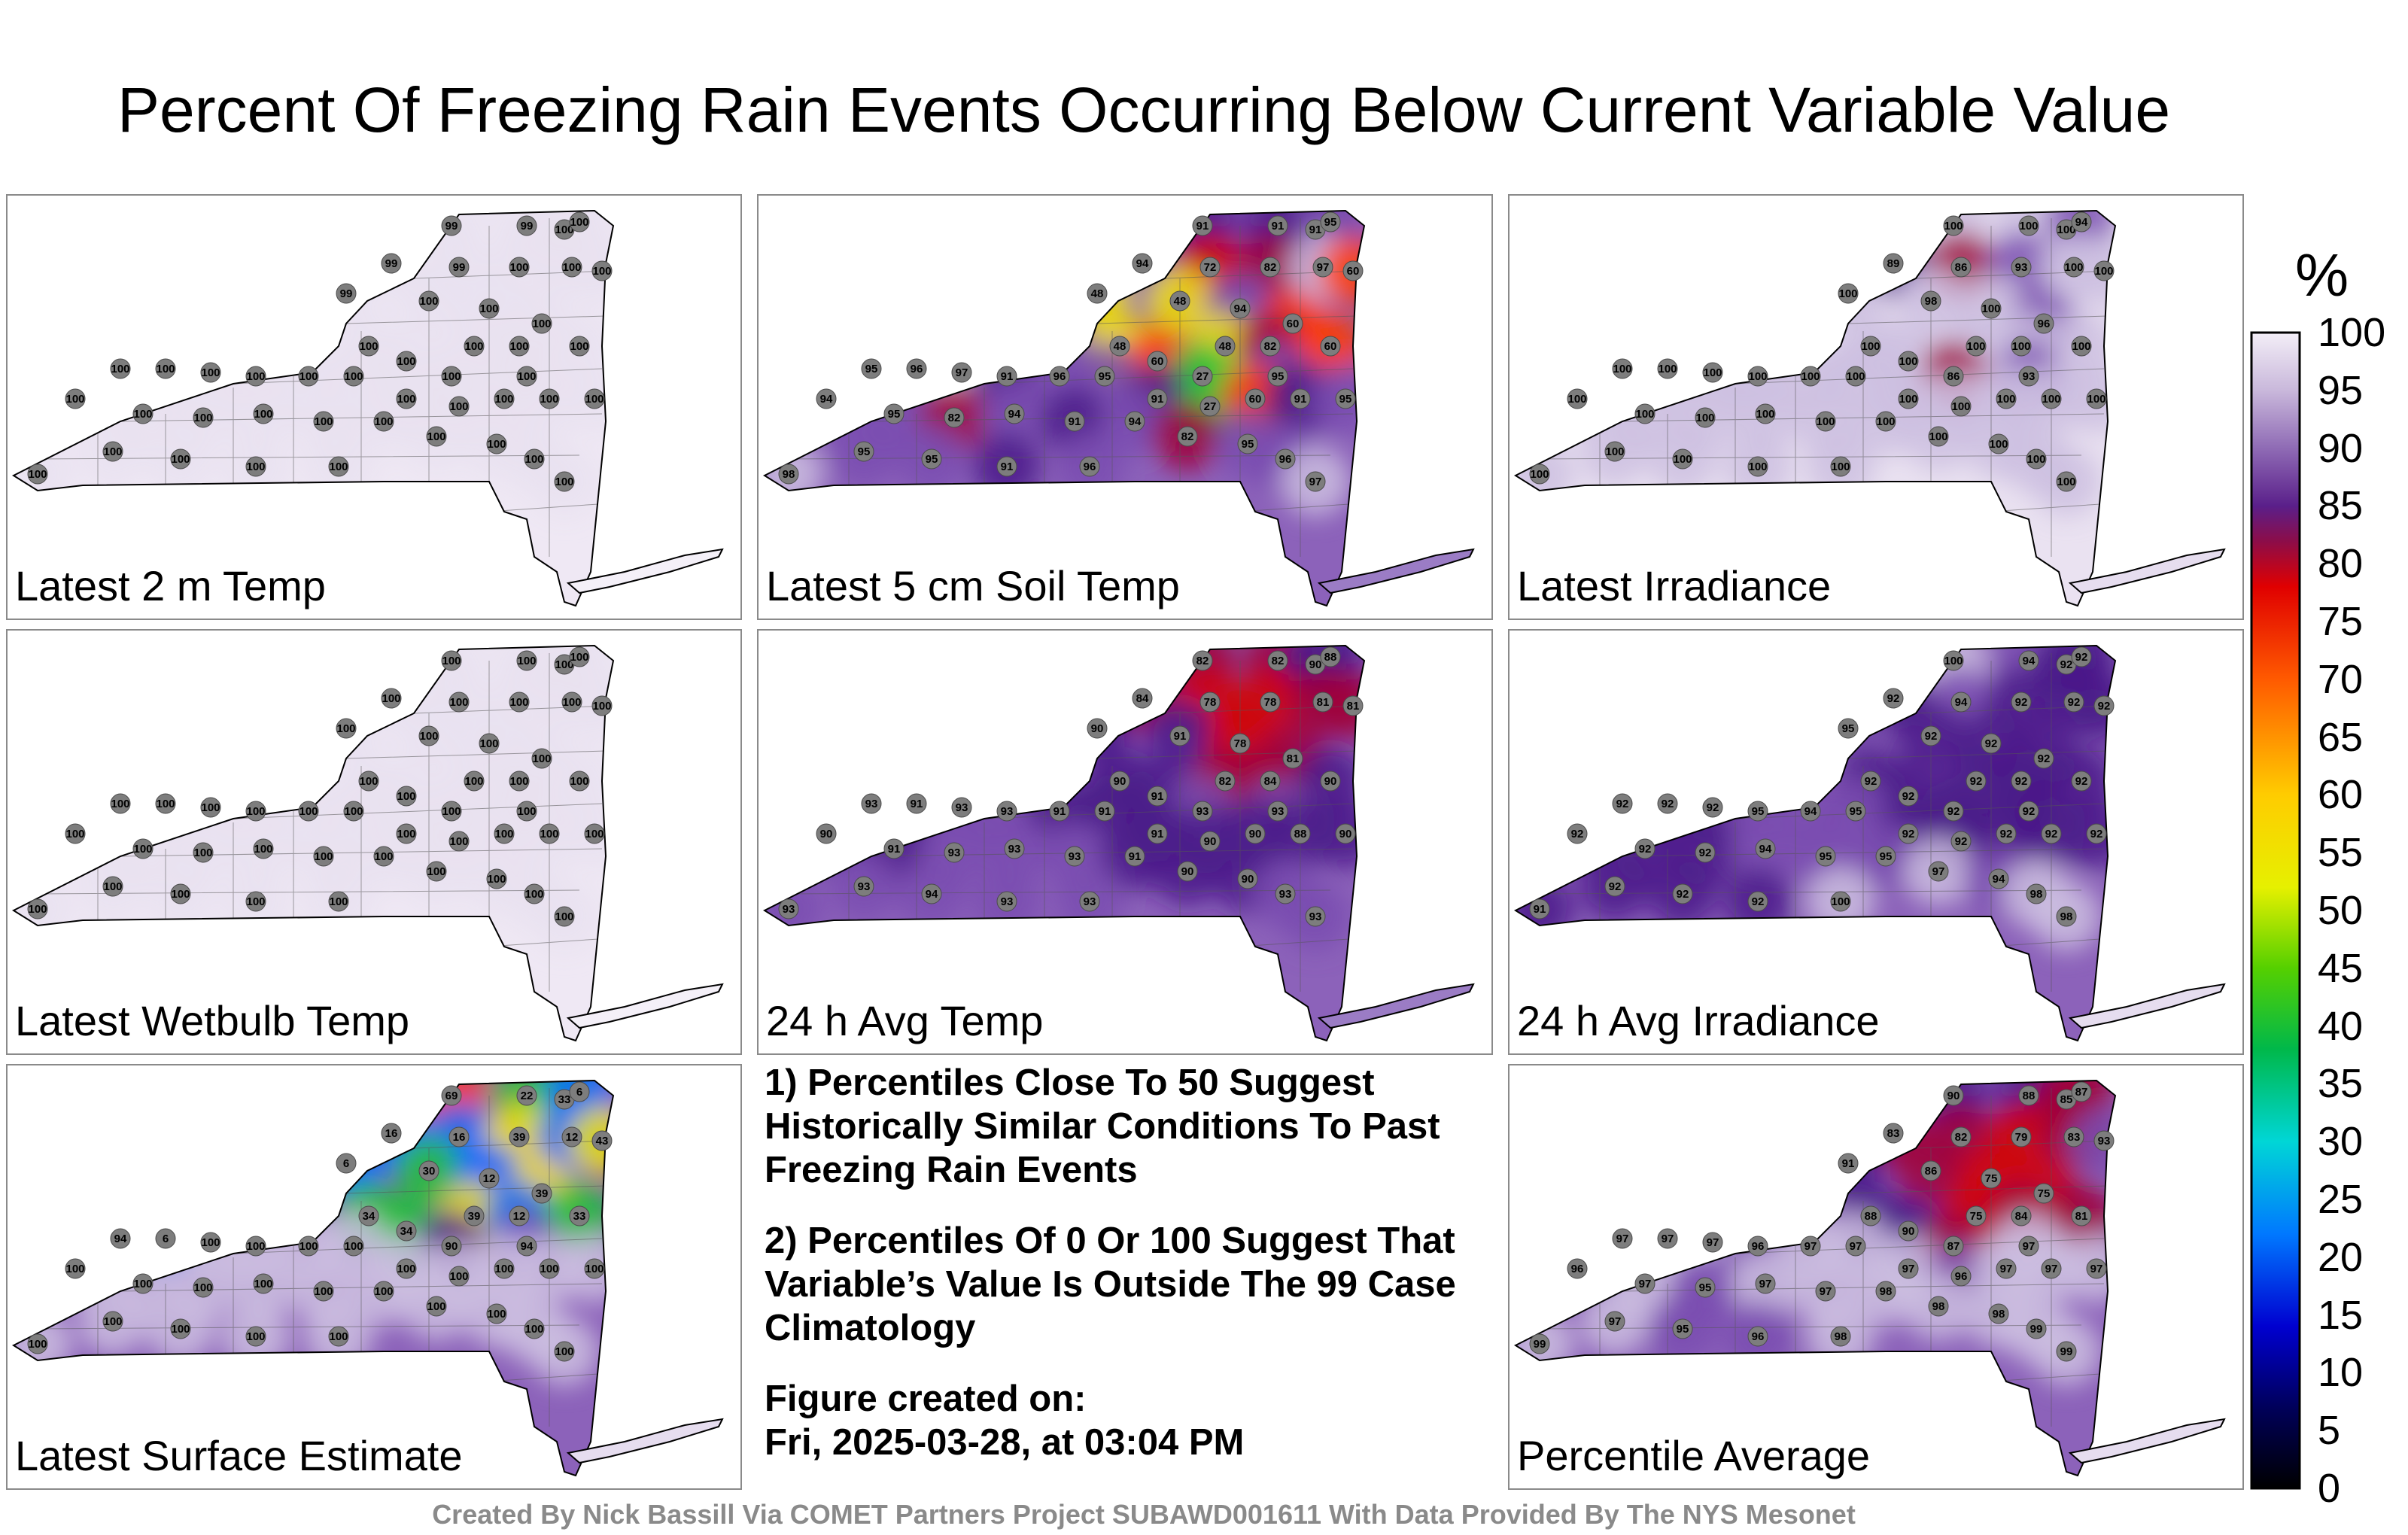 The height and width of the screenshot is (1535, 2408). I want to click on station-value: 78, so click(1210, 702).